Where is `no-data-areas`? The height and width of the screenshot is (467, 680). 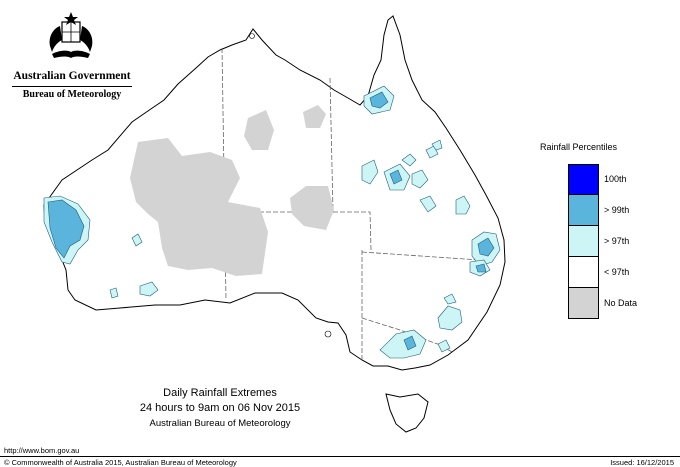 no-data-areas is located at coordinates (232, 190).